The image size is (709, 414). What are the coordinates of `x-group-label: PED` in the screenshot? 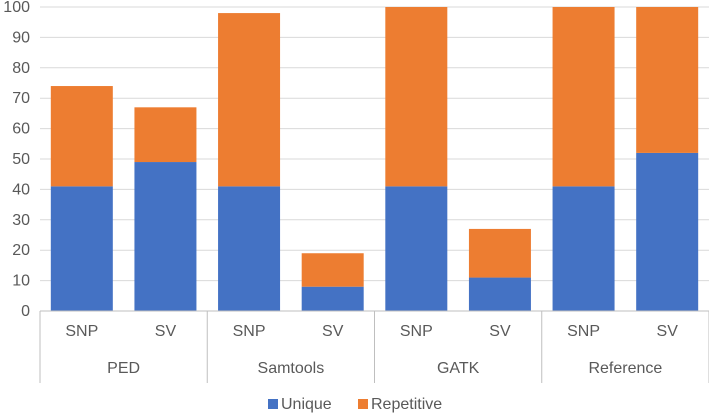 It's located at (123, 368).